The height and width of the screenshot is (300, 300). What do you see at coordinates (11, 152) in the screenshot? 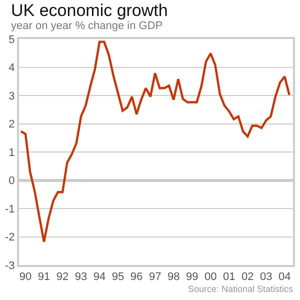
I see `y-tick-label: 1` at bounding box center [11, 152].